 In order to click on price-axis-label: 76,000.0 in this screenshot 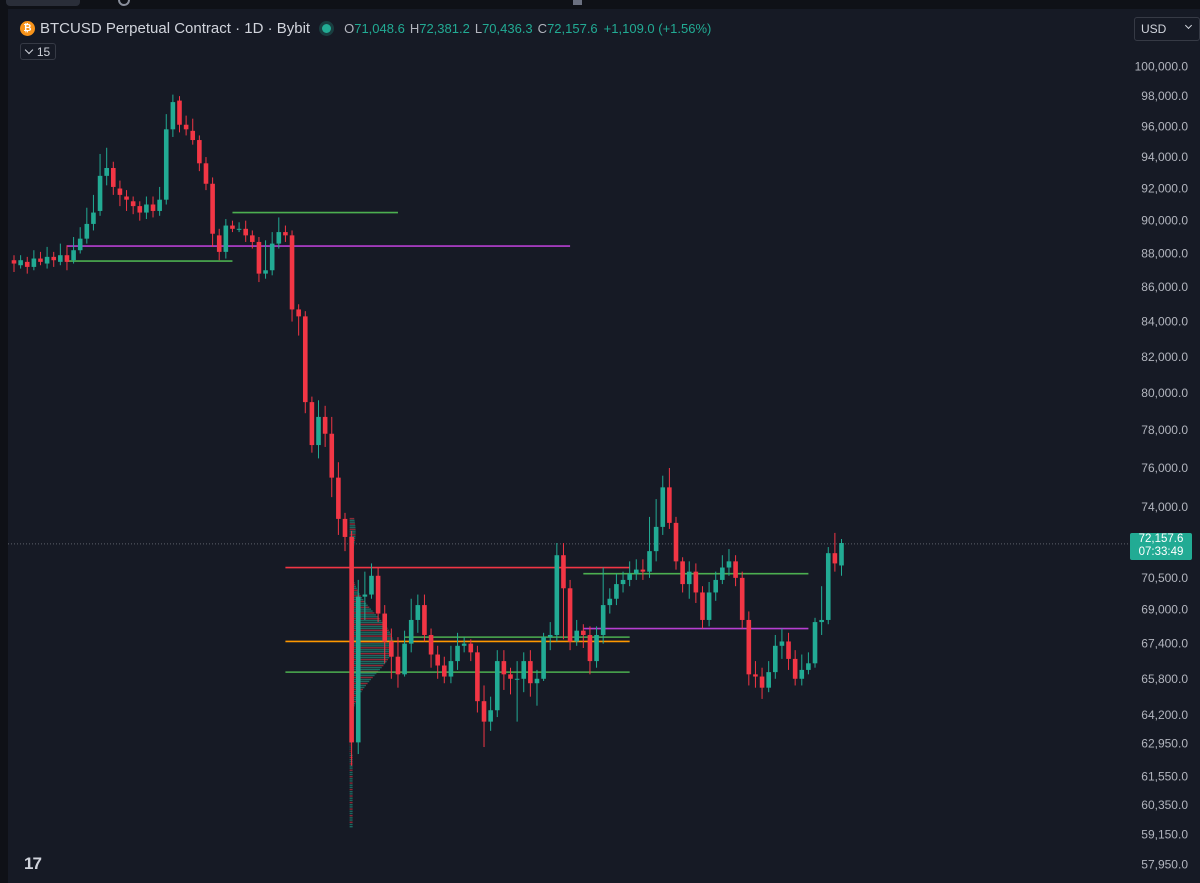, I will do `click(1164, 468)`.